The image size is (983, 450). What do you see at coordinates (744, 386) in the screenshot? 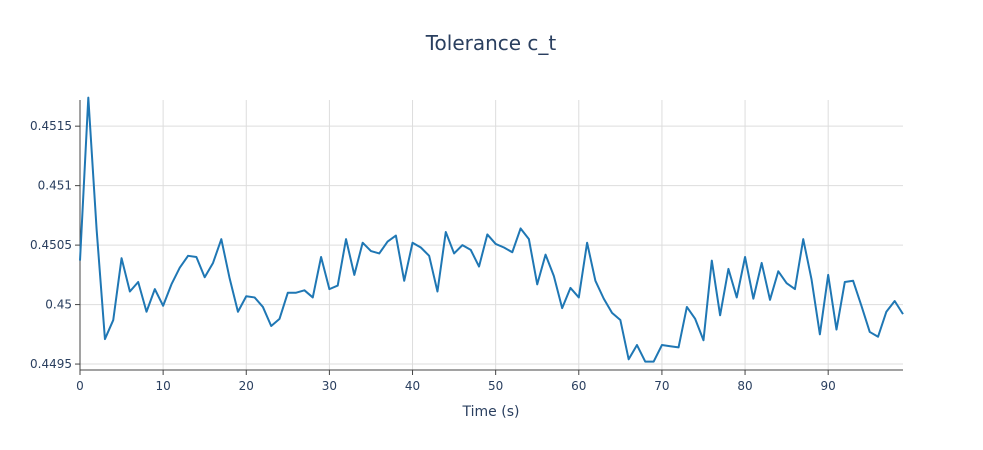
I see `x-tick-label: 80` at bounding box center [744, 386].